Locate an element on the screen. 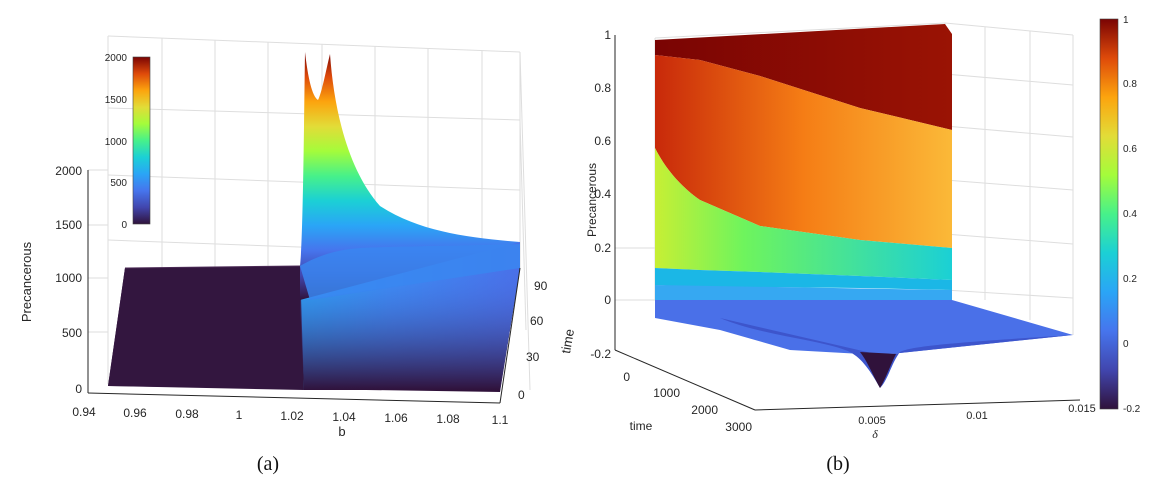  panel-a-y-tick: 0 is located at coordinates (521, 395).